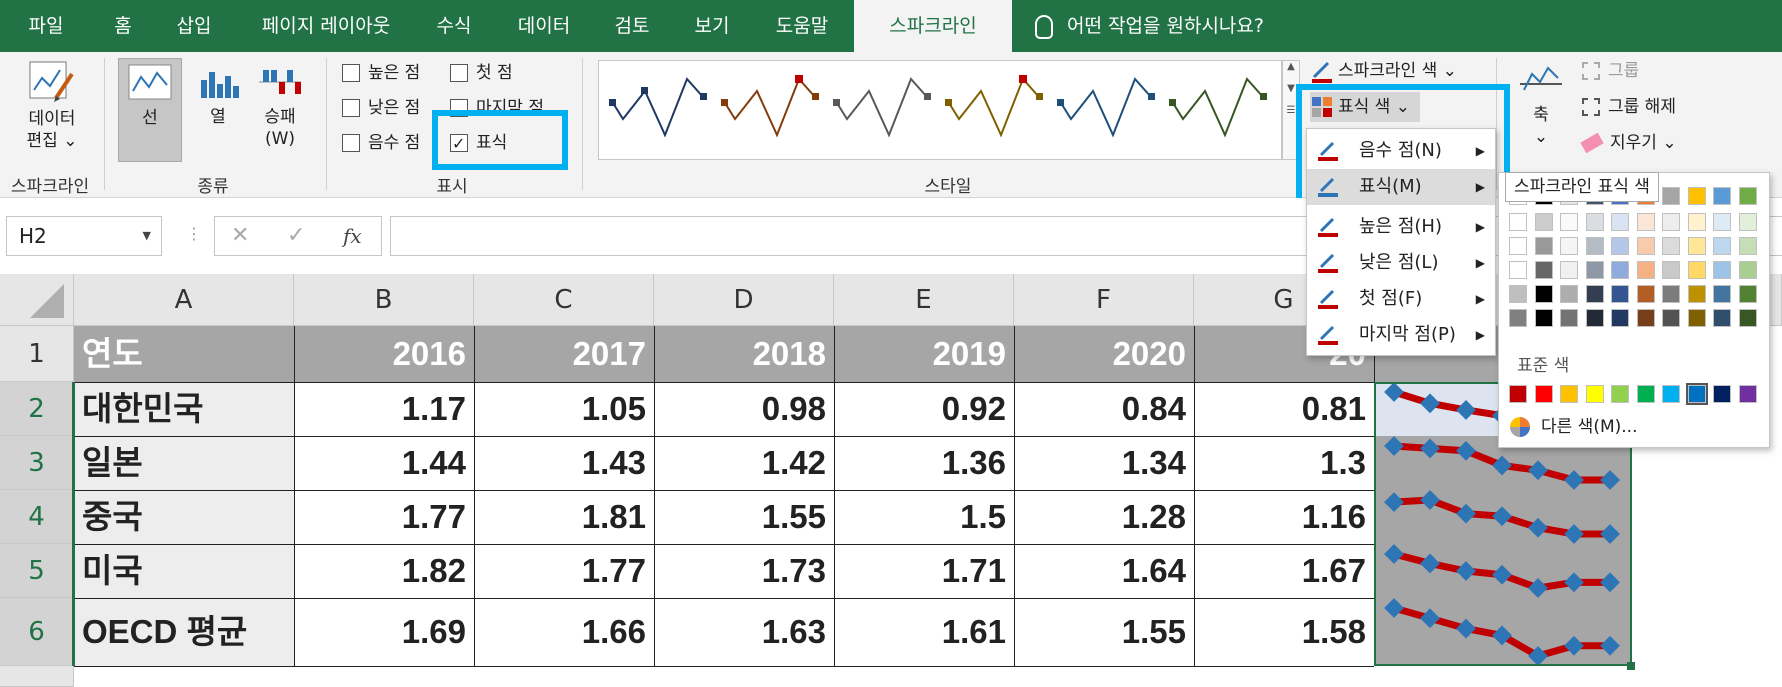 The width and height of the screenshot is (1782, 687). Describe the element at coordinates (1086, 236) in the screenshot. I see `formula-input` at that location.